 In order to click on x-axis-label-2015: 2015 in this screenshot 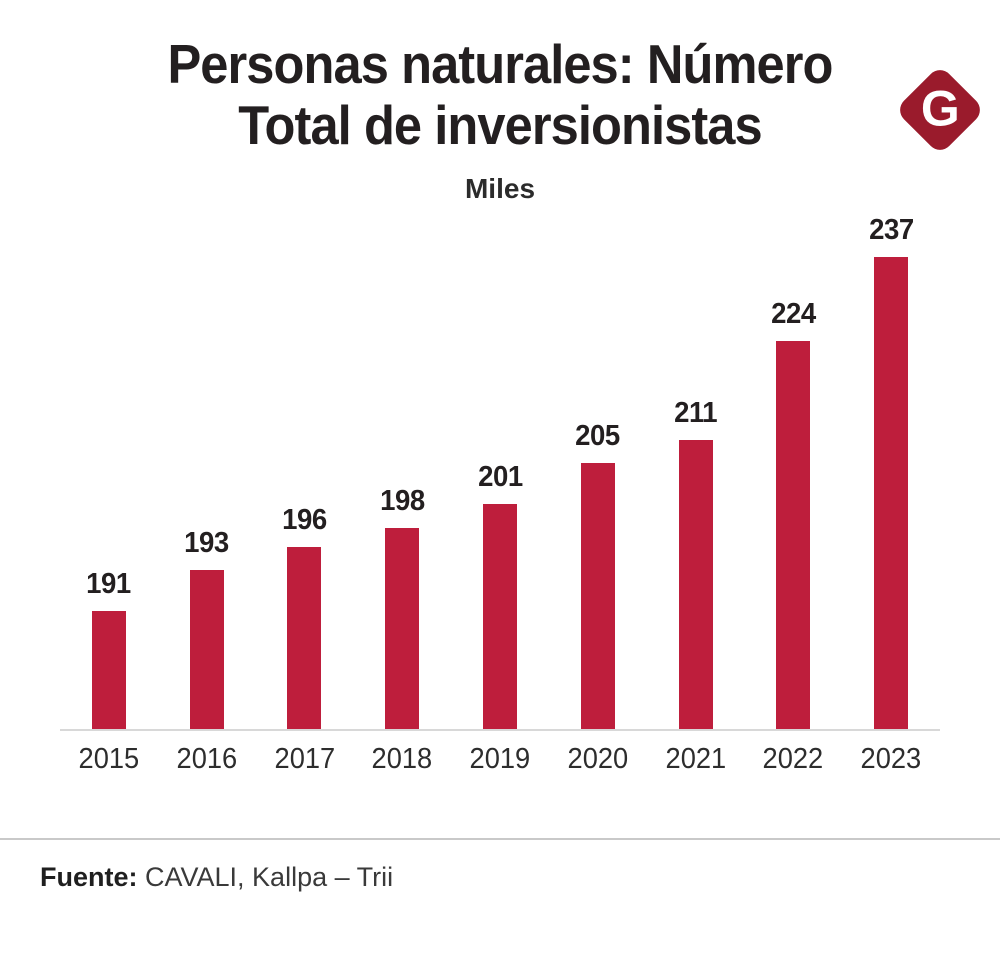, I will do `click(109, 759)`.